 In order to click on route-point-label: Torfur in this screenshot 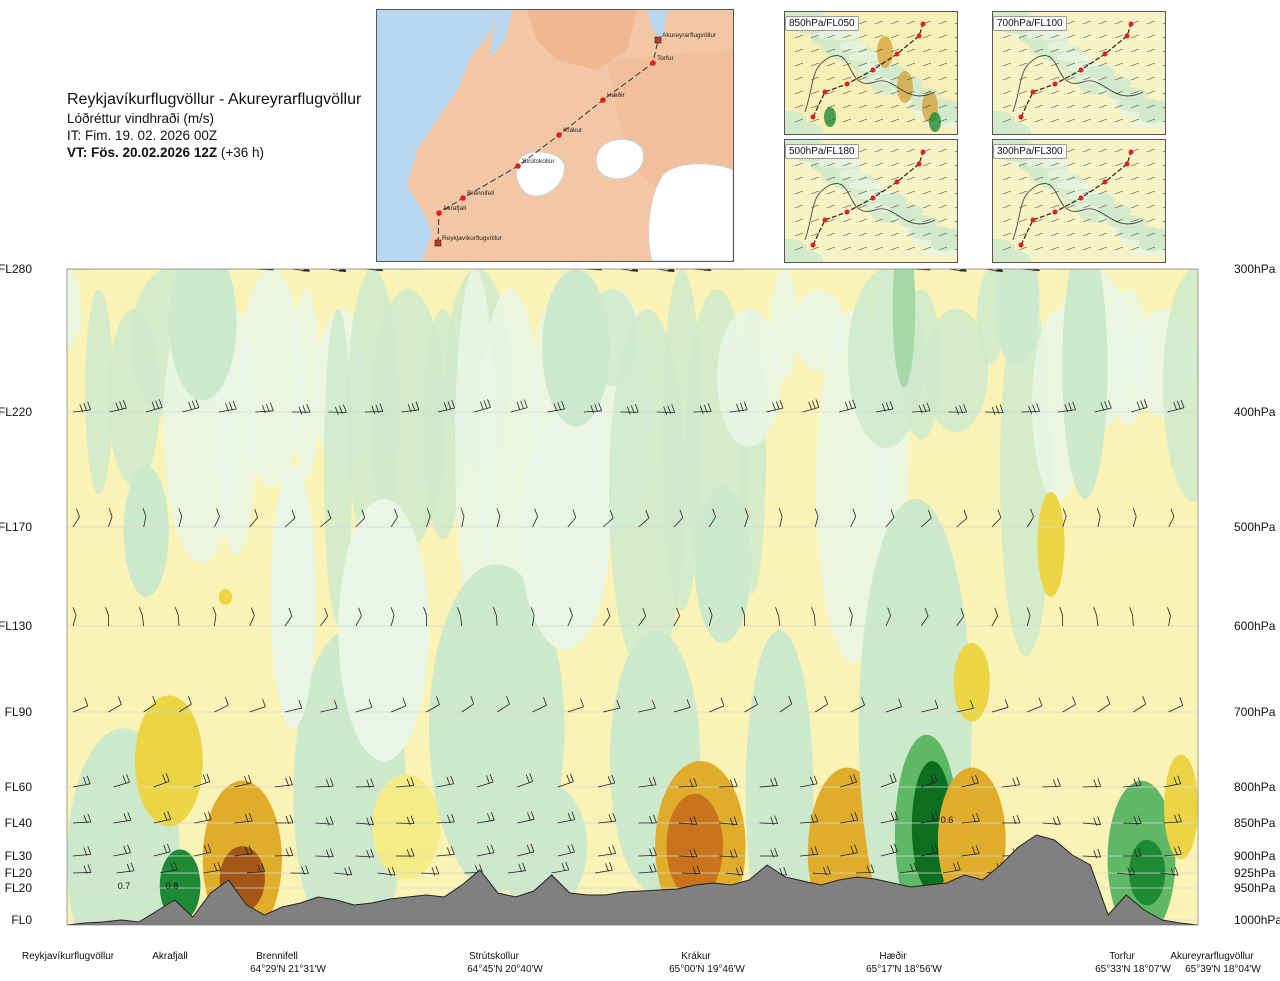, I will do `click(665, 58)`.